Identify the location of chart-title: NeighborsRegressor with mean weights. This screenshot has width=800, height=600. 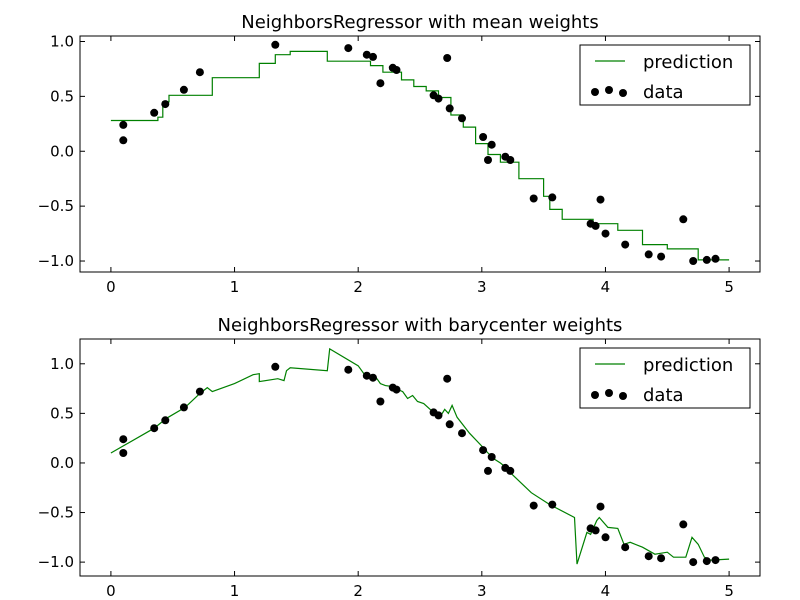
(420, 22).